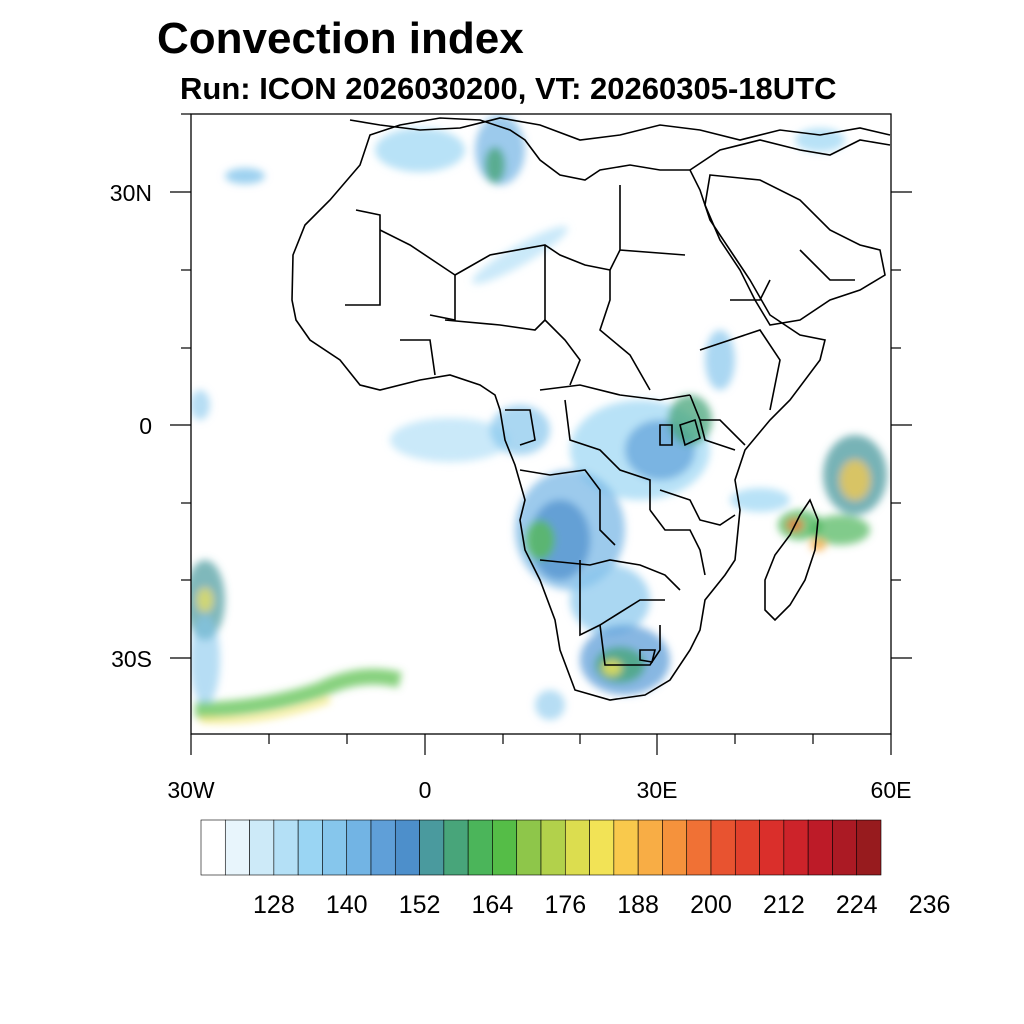 This screenshot has width=1024, height=1024. Describe the element at coordinates (565, 905) in the screenshot. I see `colorbar-label: 176` at that location.